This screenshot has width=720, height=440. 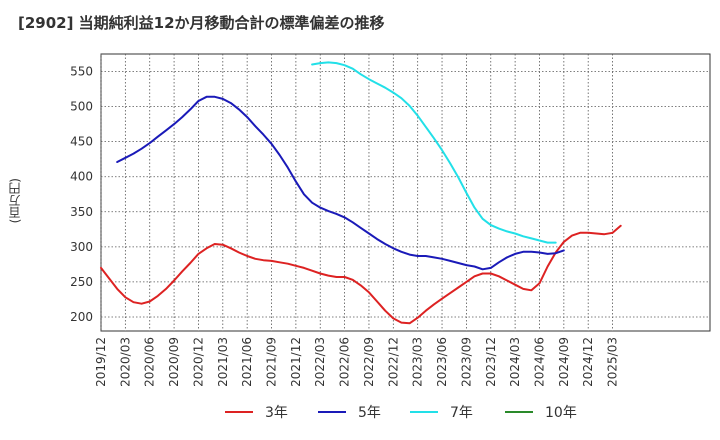 What do you see at coordinates (81, 107) in the screenshot?
I see `y-tick-label: 500` at bounding box center [81, 107].